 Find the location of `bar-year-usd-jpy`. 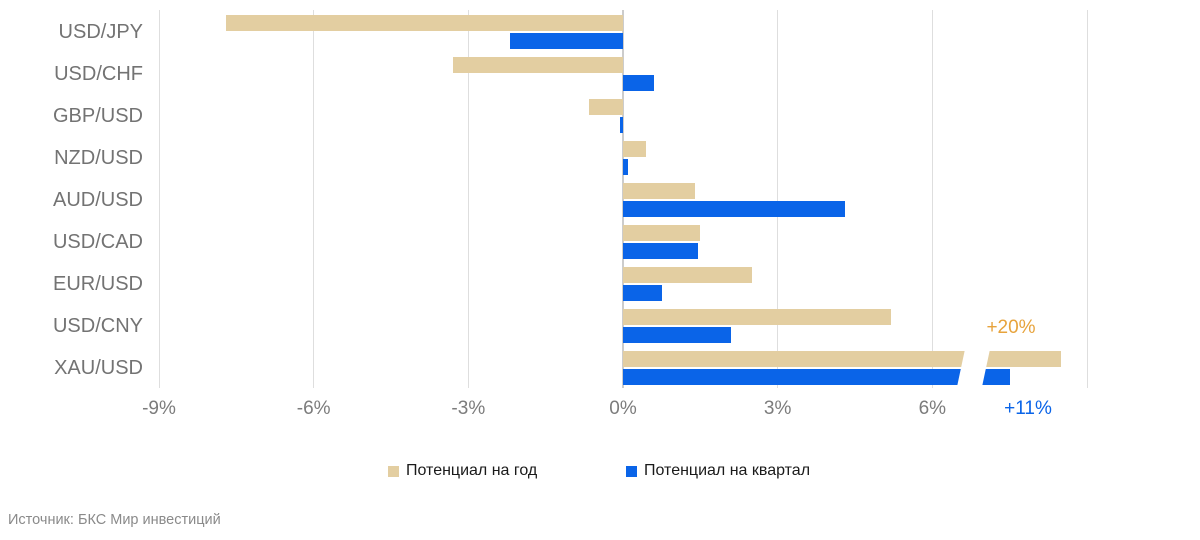

bar-year-usd-jpy is located at coordinates (424, 23).